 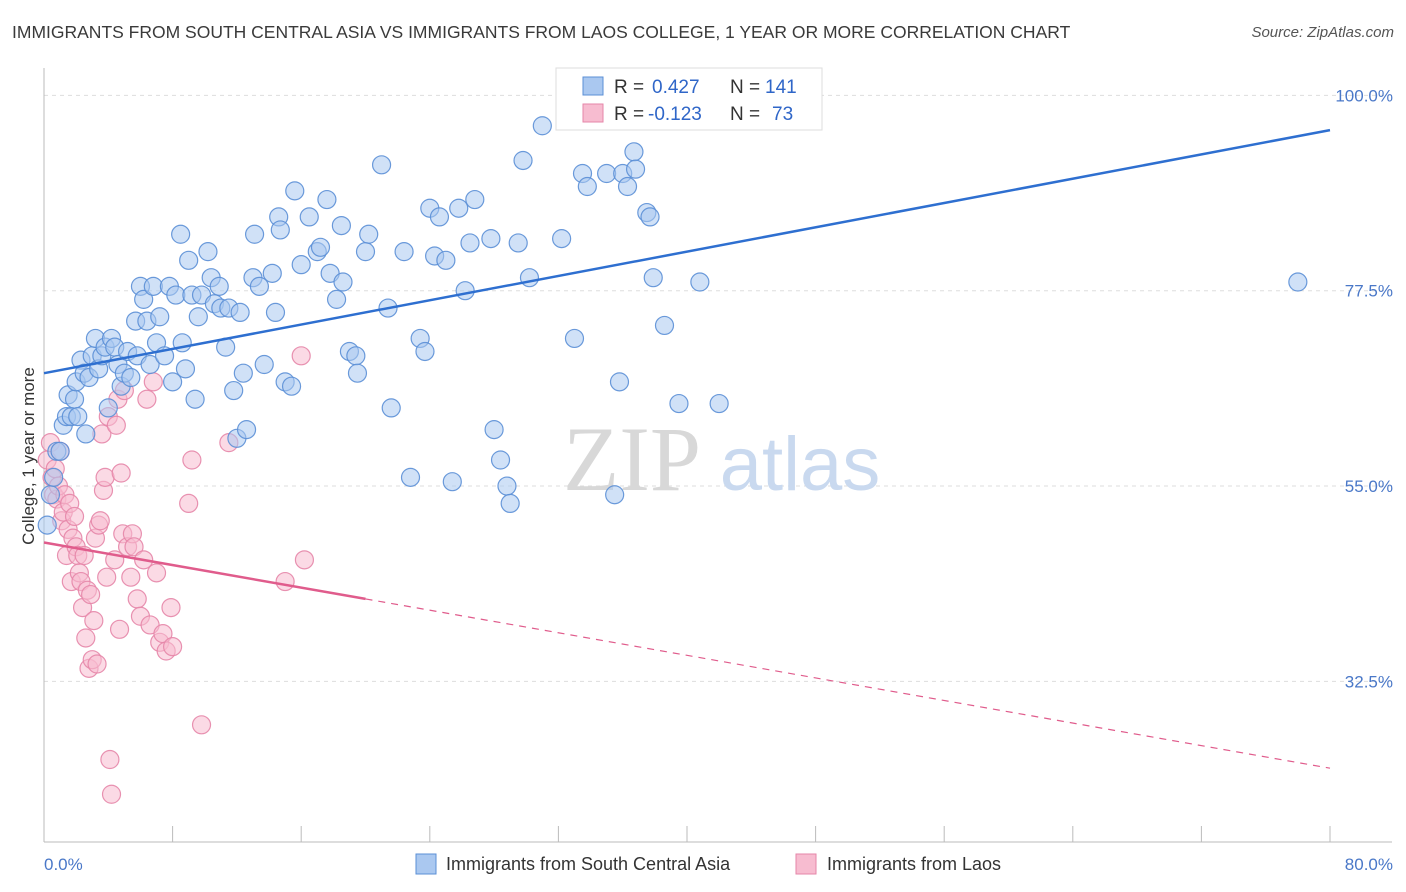 What do you see at coordinates (806, 864) in the screenshot?
I see `legend-swatch-pink` at bounding box center [806, 864].